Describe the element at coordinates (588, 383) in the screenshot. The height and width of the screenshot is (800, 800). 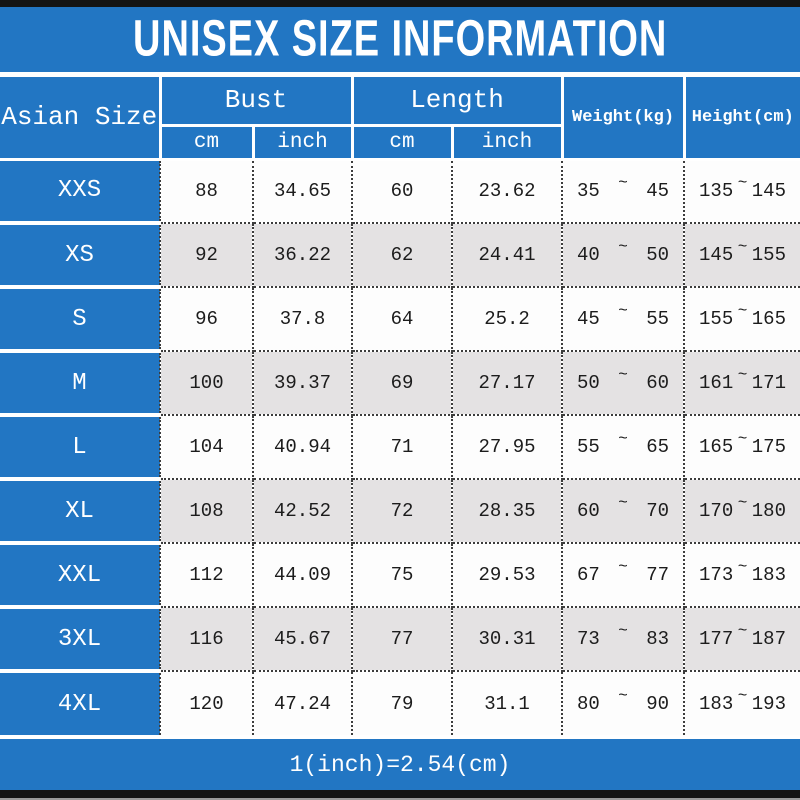
I see `weight-range-min: 50` at that location.